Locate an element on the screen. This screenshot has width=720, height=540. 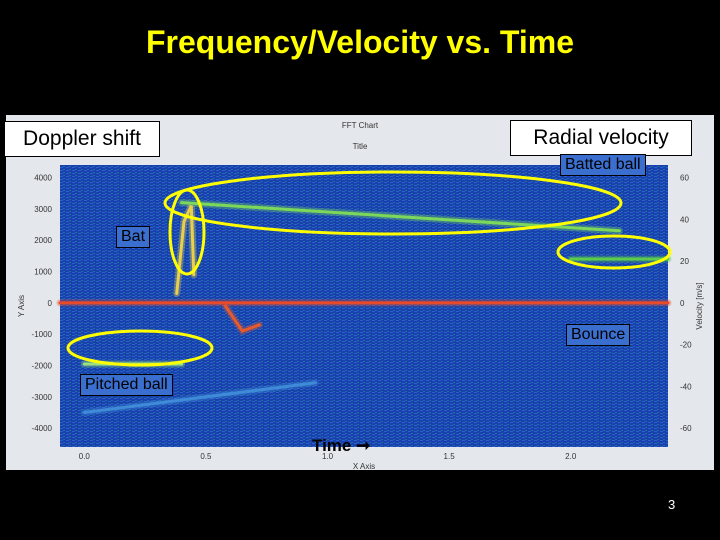
x-tick-label: 0.5 is located at coordinates (206, 456).